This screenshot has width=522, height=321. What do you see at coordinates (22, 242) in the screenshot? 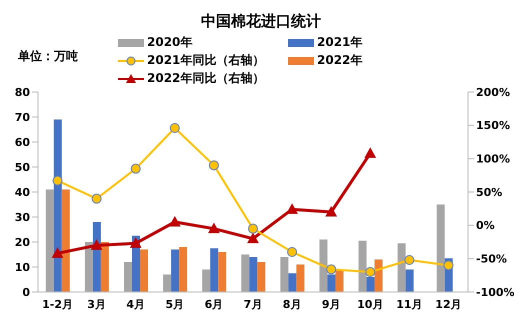
I see `y-tick-label: 20` at bounding box center [22, 242].